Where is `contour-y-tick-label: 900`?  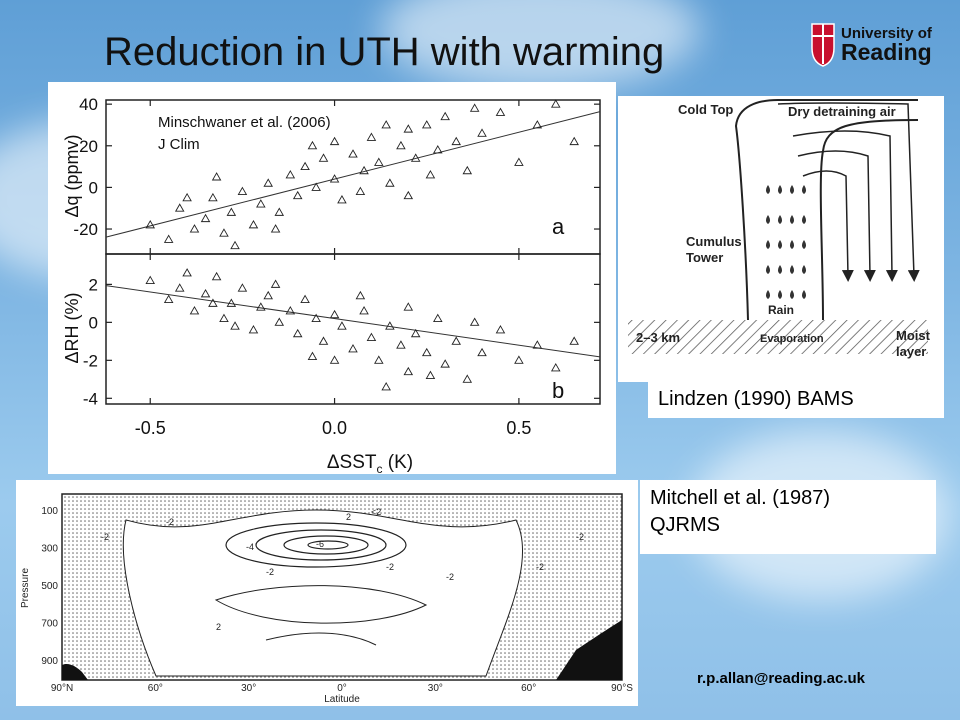
contour-y-tick-label: 900 is located at coordinates (49, 661).